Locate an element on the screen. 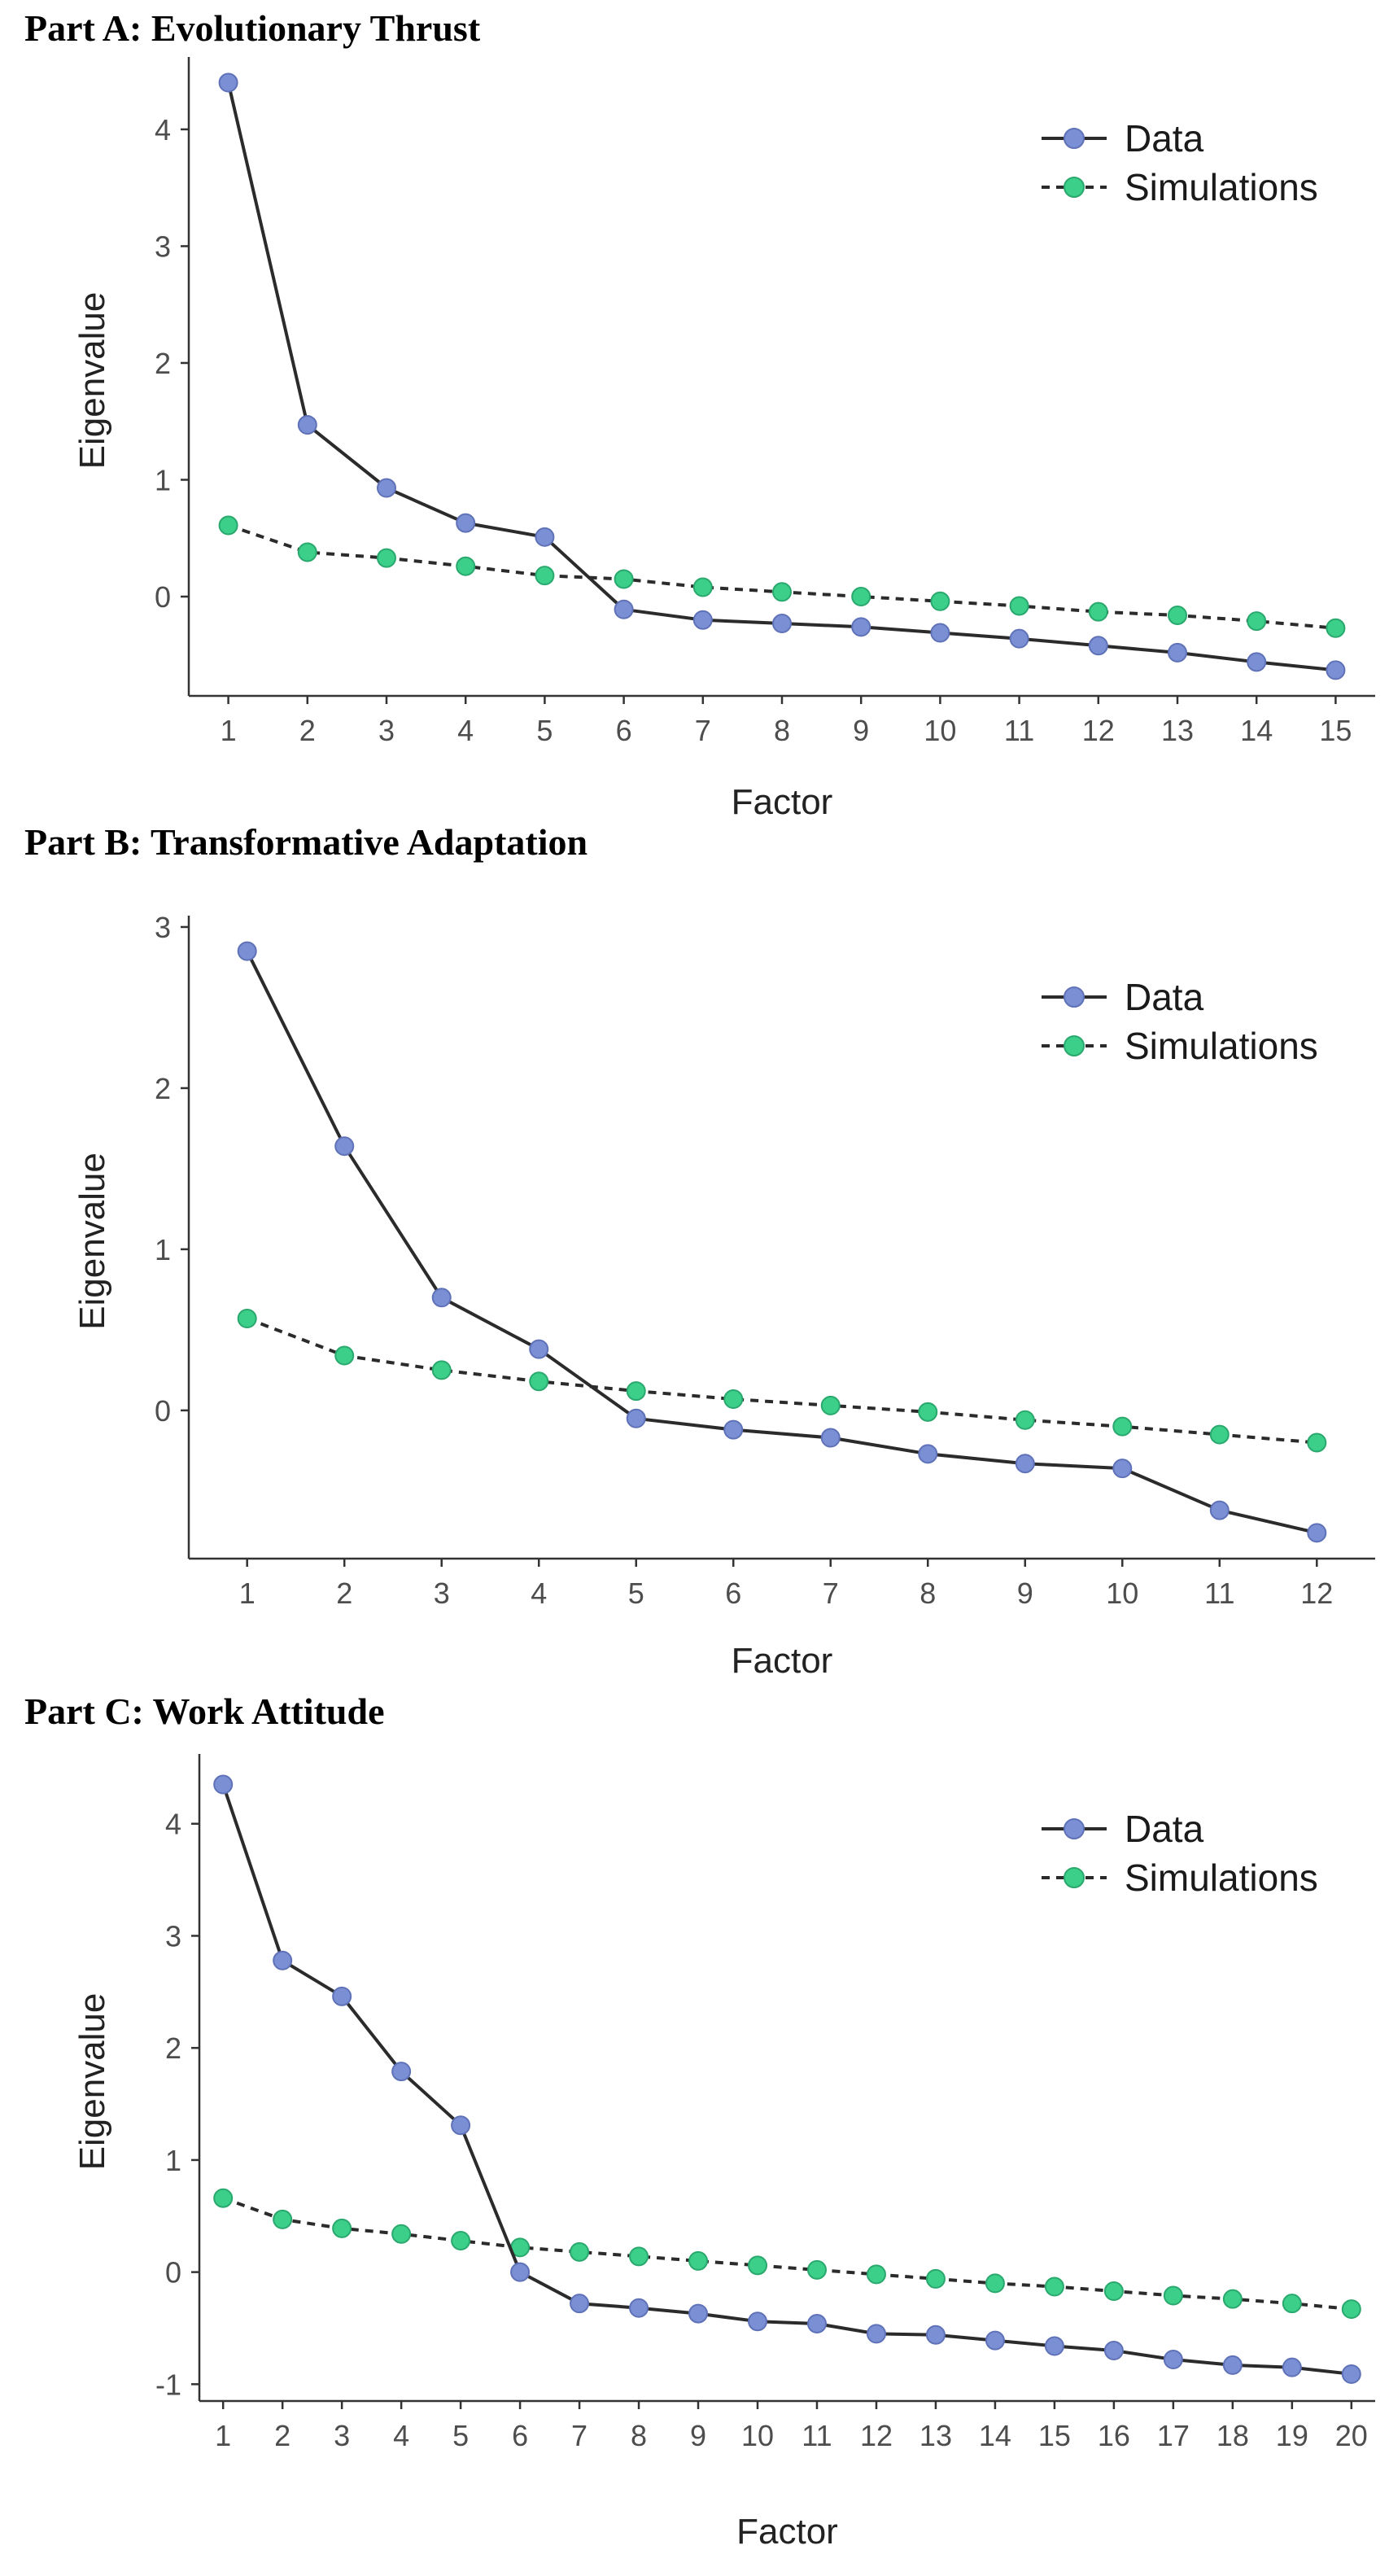 The height and width of the screenshot is (2576, 1389). x-tick-label: 17 is located at coordinates (1173, 2435).